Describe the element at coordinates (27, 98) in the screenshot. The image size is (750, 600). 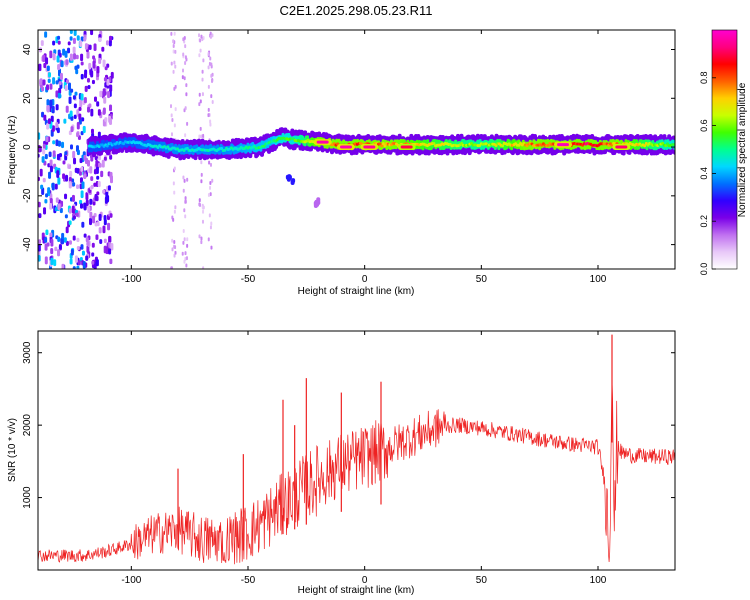
I see `spectrogram-ytick-label: 20` at that location.